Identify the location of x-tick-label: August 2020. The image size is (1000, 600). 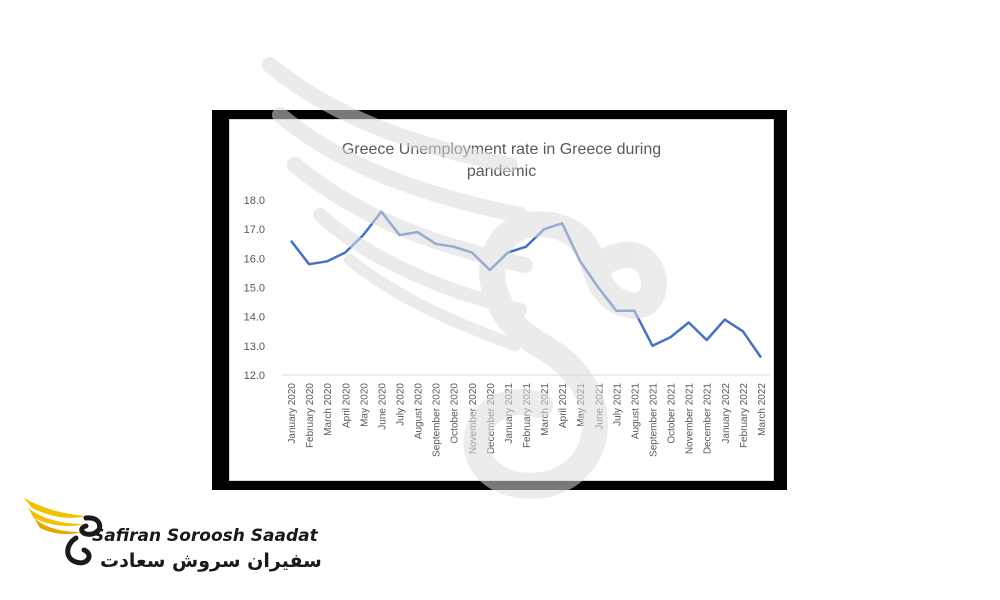
(419, 411).